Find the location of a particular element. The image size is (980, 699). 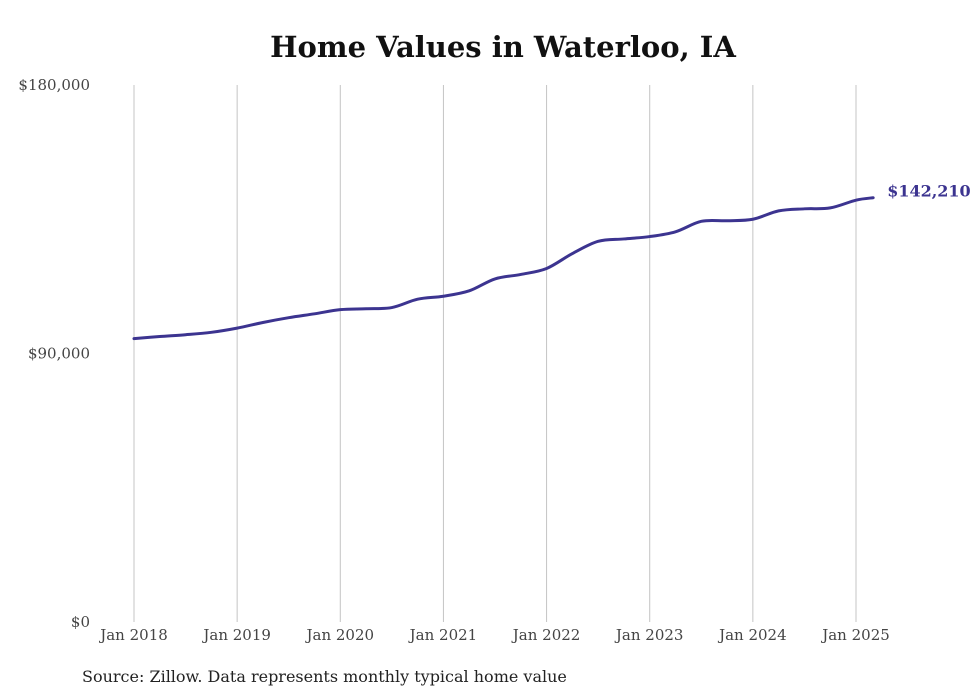

x-tick-label: Jan 2022 is located at coordinates (546, 635).